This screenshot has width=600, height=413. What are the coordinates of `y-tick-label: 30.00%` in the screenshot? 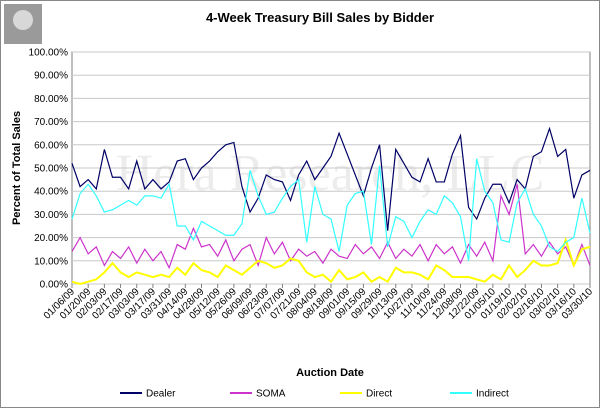 It's located at (51, 215).